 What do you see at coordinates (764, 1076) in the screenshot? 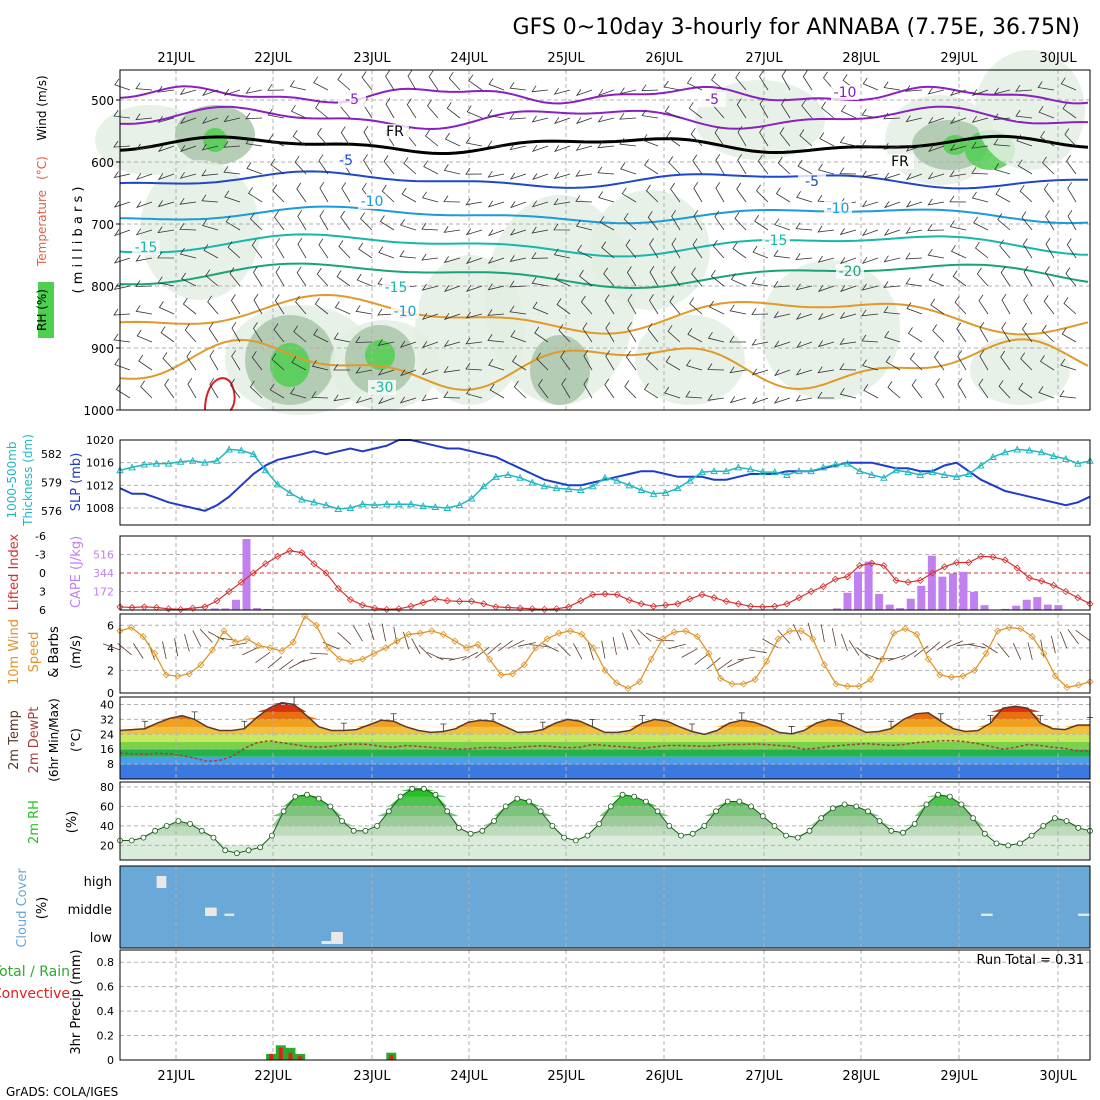
I see `x-label-bottom-6: 27JUL` at bounding box center [764, 1076].